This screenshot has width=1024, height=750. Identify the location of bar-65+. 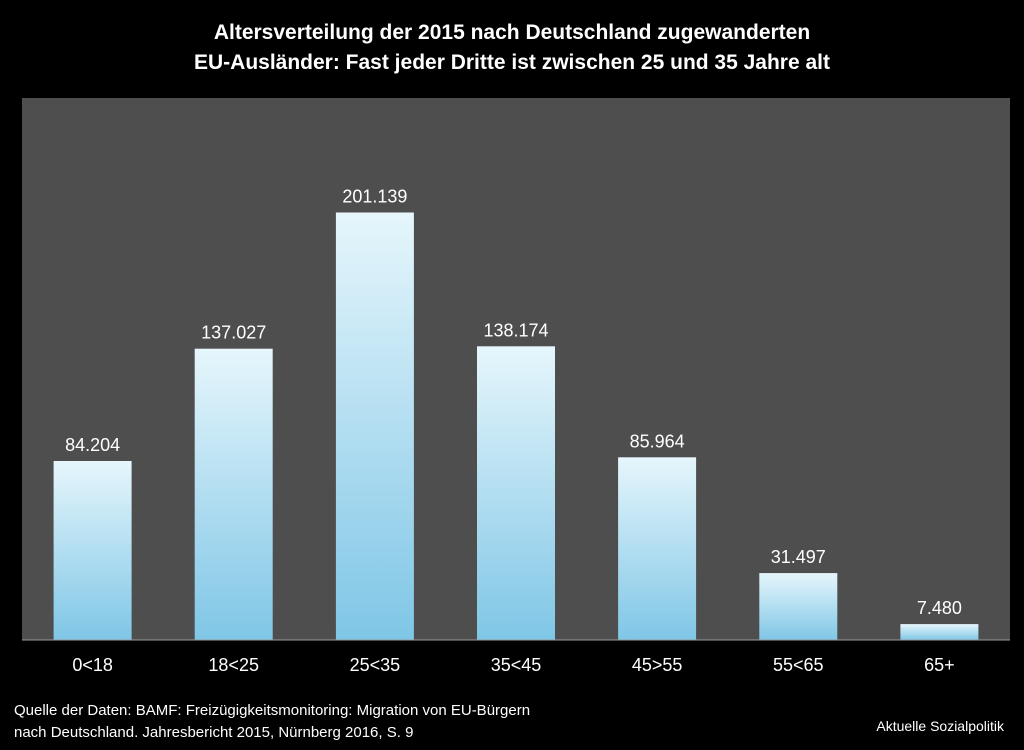
(939, 632).